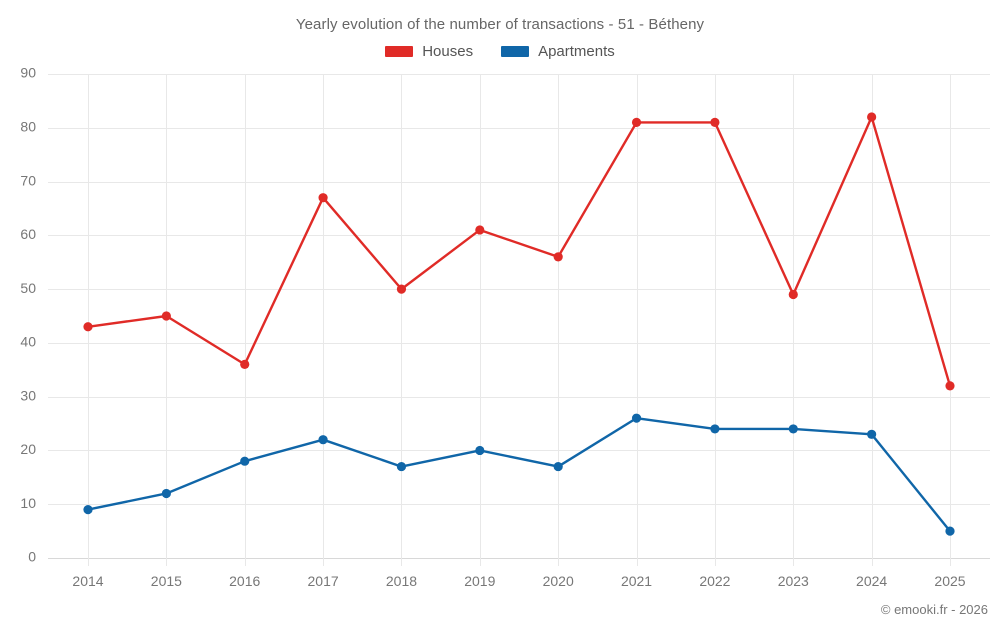 This screenshot has height=625, width=1000. Describe the element at coordinates (244, 581) in the screenshot. I see `x-axis-tick-label: 2016` at that location.